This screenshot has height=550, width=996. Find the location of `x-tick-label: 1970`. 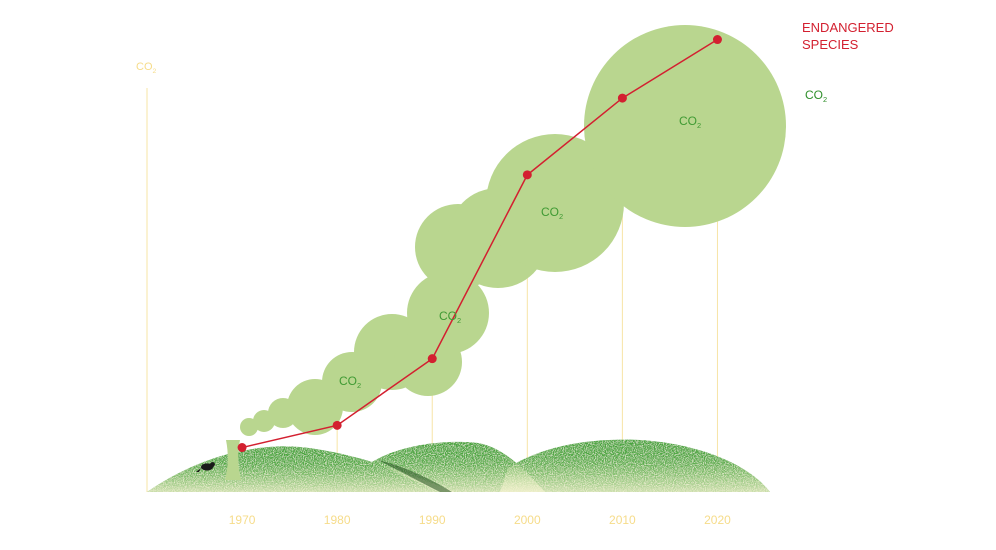

x-tick-label: 1970 is located at coordinates (242, 520).